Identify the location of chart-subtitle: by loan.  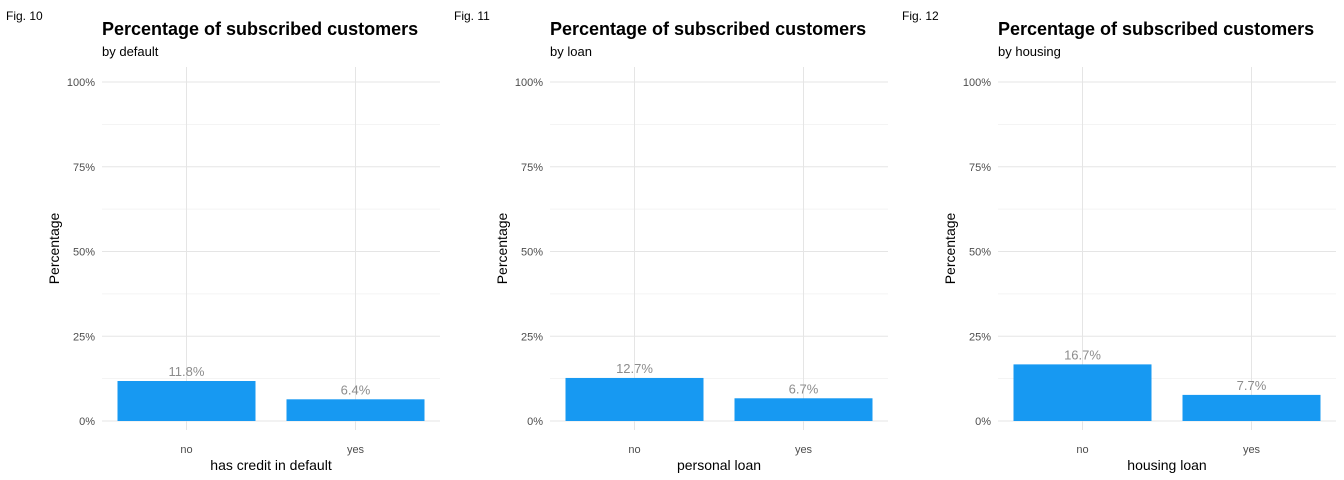
(571, 51).